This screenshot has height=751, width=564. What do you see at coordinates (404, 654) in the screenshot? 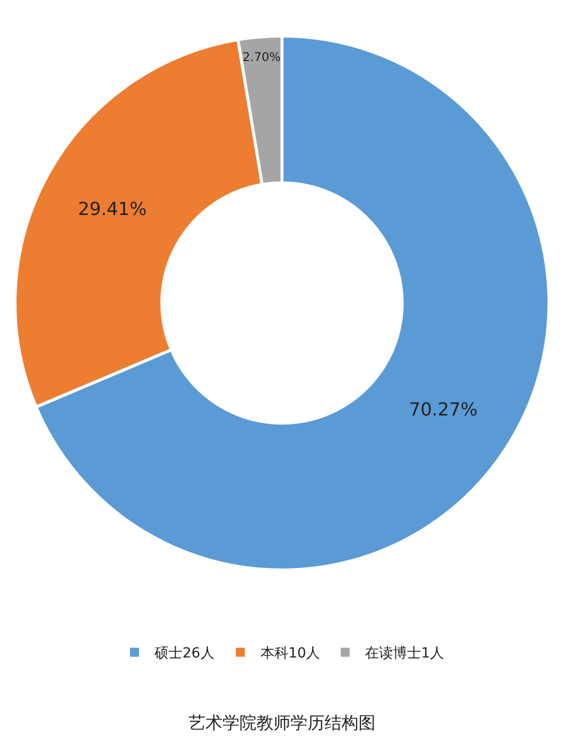
I see `legend-label: 在读博士1人` at bounding box center [404, 654].